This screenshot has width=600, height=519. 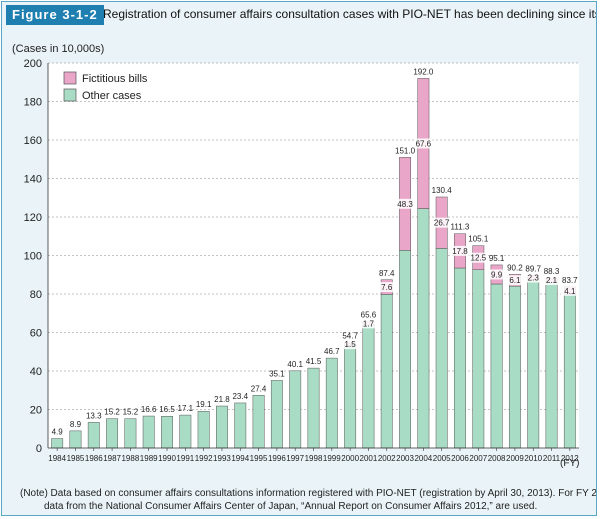 What do you see at coordinates (533, 458) in the screenshot?
I see `x-tick-label: 2010` at bounding box center [533, 458].